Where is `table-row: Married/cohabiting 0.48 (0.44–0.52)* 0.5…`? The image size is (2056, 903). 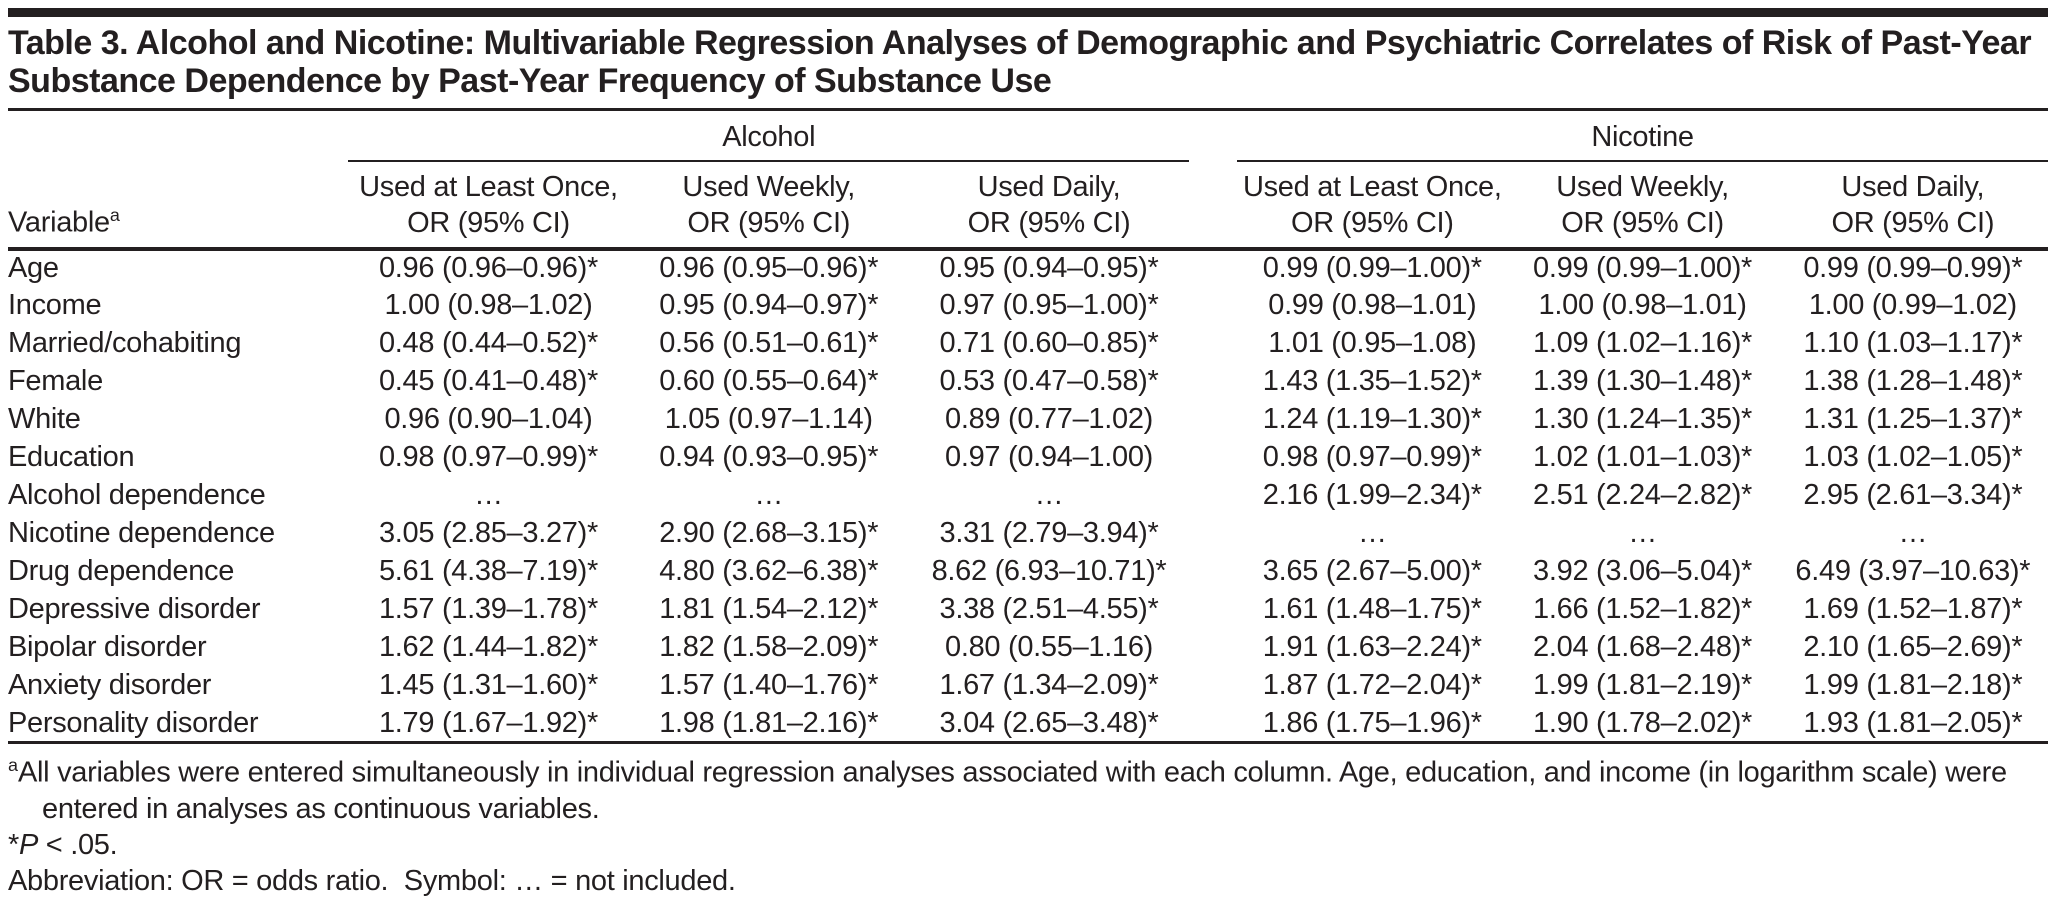 table-row: Married/cohabiting 0.48 (0.44–0.52)* 0.5… is located at coordinates (1015, 343).